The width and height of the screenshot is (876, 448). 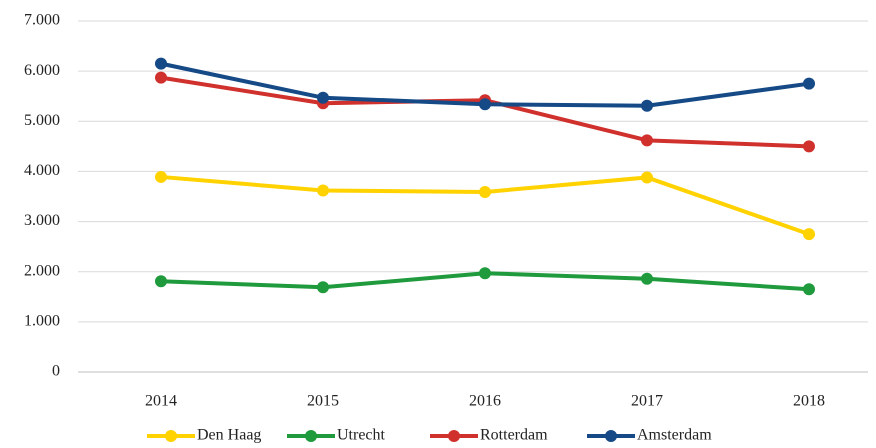 I want to click on legend-label: Den Haag, so click(x=229, y=435).